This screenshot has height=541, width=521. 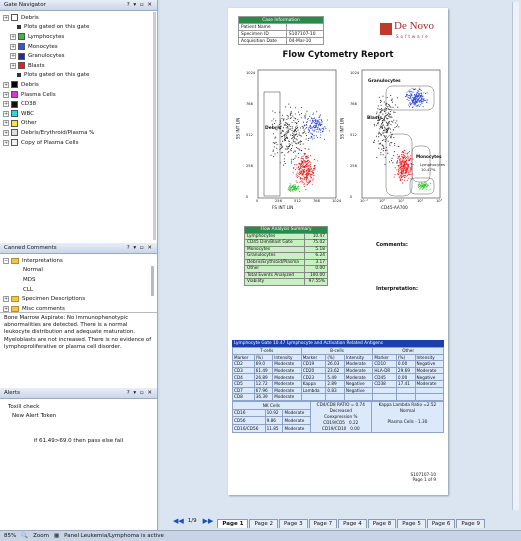 What do you see at coordinates (470, 523) in the screenshot?
I see `page-tab: Page 9` at bounding box center [470, 523].